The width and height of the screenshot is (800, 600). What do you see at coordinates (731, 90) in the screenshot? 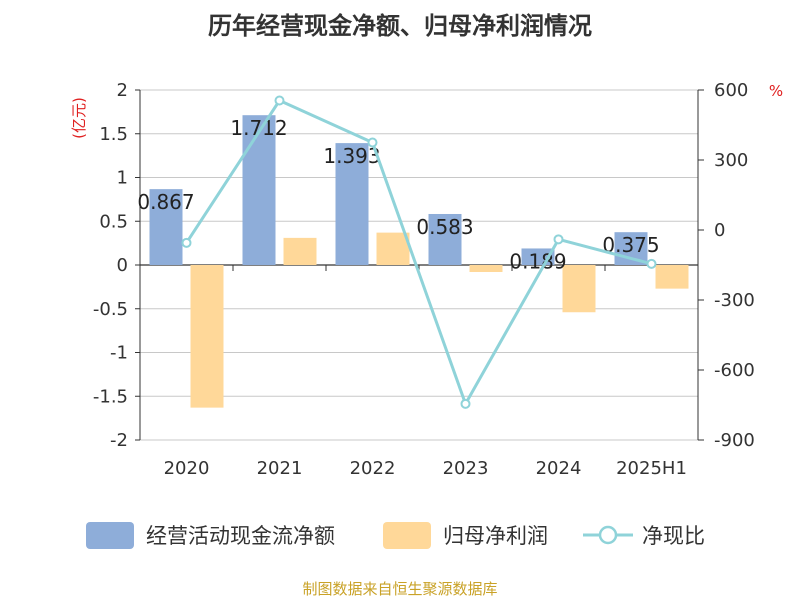
I see `right-tick-label: 600` at bounding box center [731, 90].